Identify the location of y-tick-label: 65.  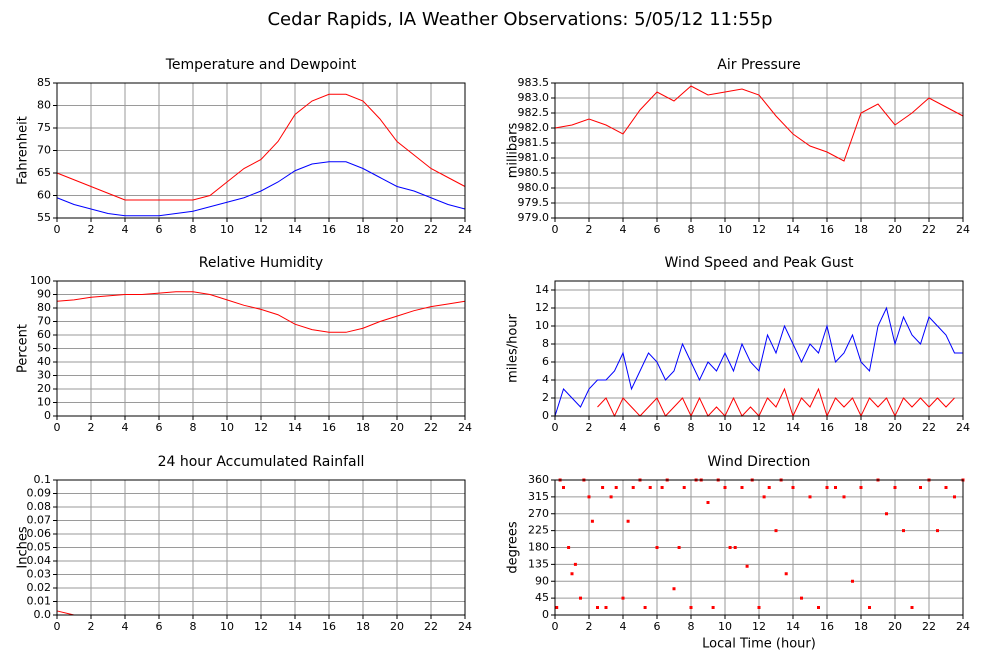
(44, 172).